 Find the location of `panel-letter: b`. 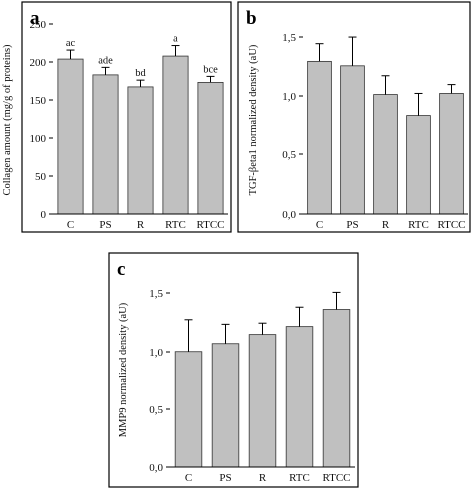

panel-letter: b is located at coordinates (251, 18).